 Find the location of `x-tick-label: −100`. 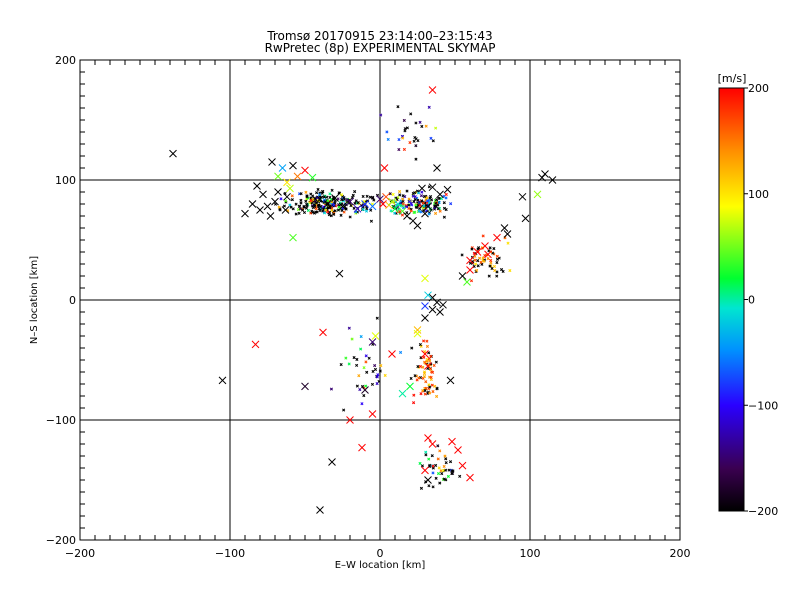

x-tick-label: −100 is located at coordinates (230, 553).